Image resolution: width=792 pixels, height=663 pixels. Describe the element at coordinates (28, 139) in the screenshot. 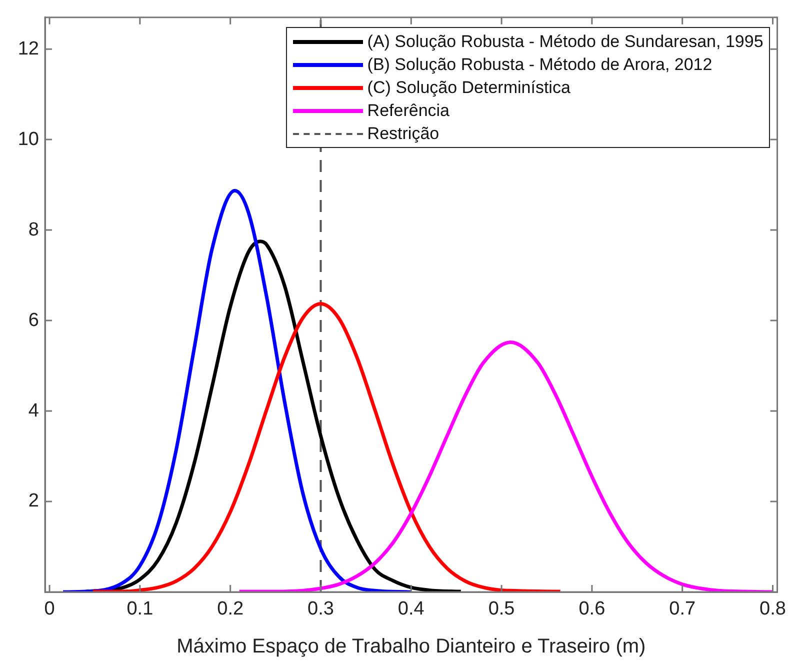

I see `y-tick-label: 10` at that location.